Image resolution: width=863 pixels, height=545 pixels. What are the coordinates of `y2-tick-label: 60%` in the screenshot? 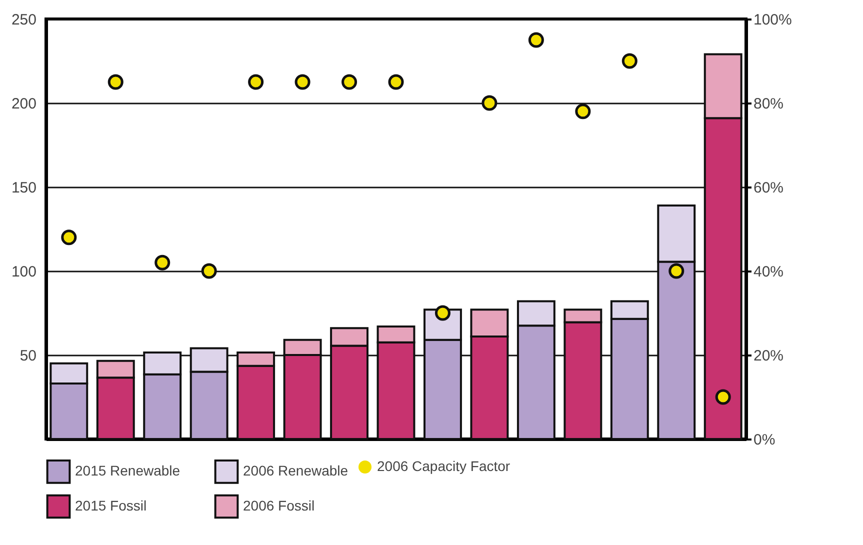 It's located at (769, 188).